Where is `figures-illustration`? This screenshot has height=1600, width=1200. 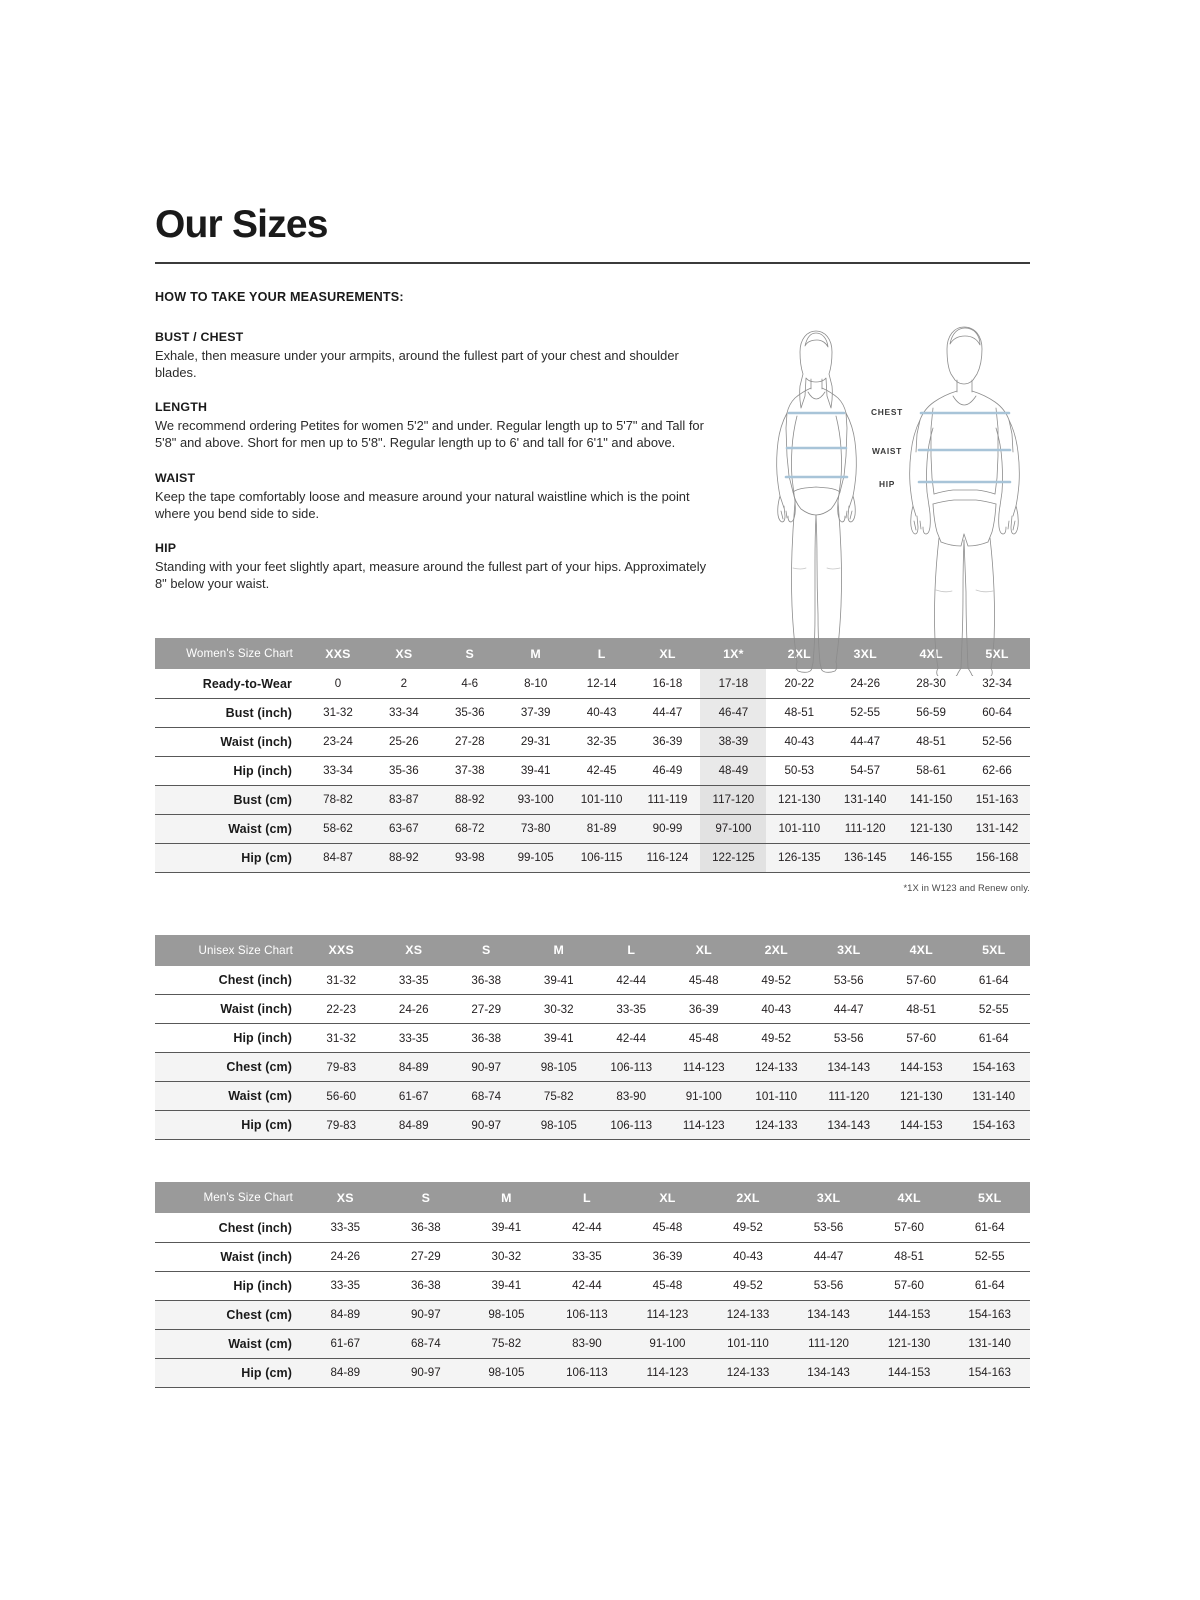 figures-illustration is located at coordinates (898, 501).